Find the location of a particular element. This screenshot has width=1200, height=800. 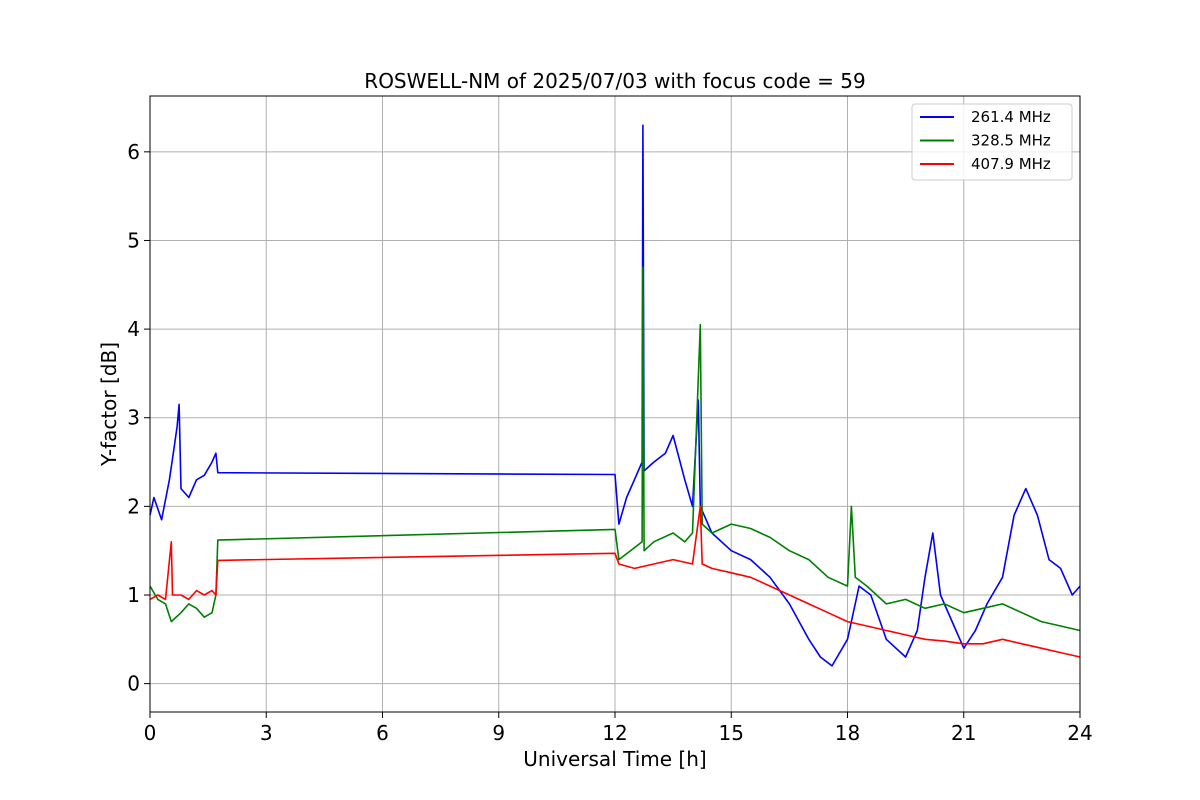

x-tick-label: 3 is located at coordinates (266, 733).